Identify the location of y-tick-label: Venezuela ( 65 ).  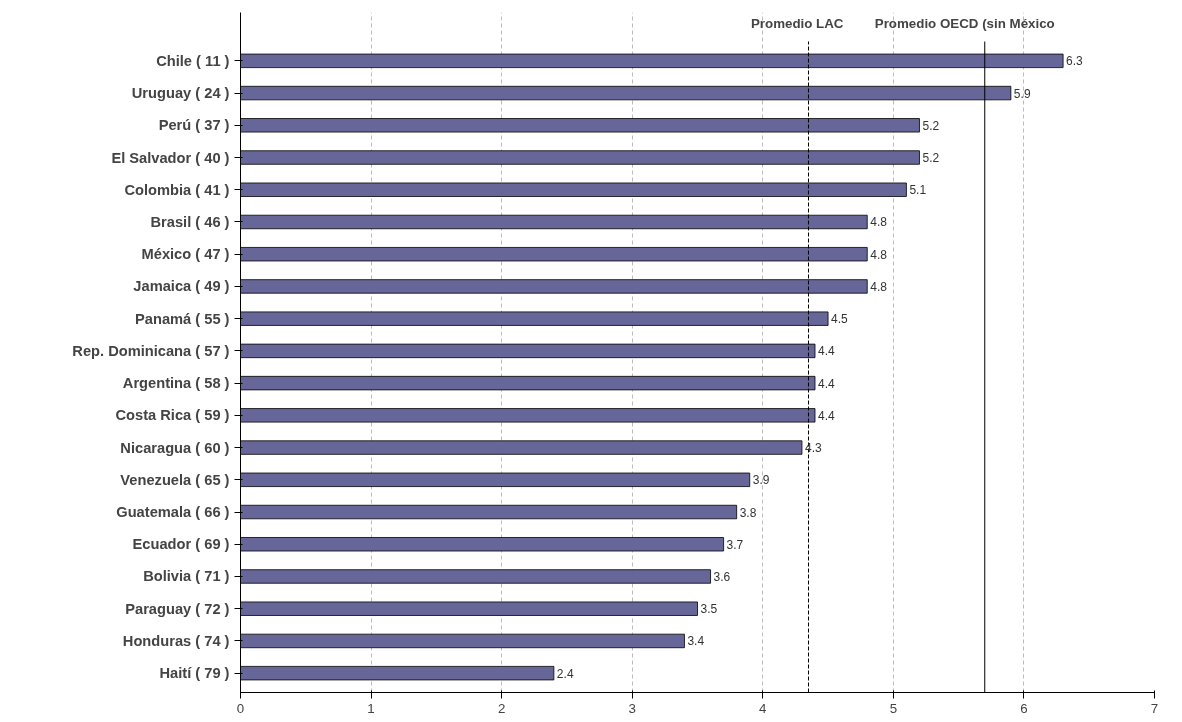
(175, 479).